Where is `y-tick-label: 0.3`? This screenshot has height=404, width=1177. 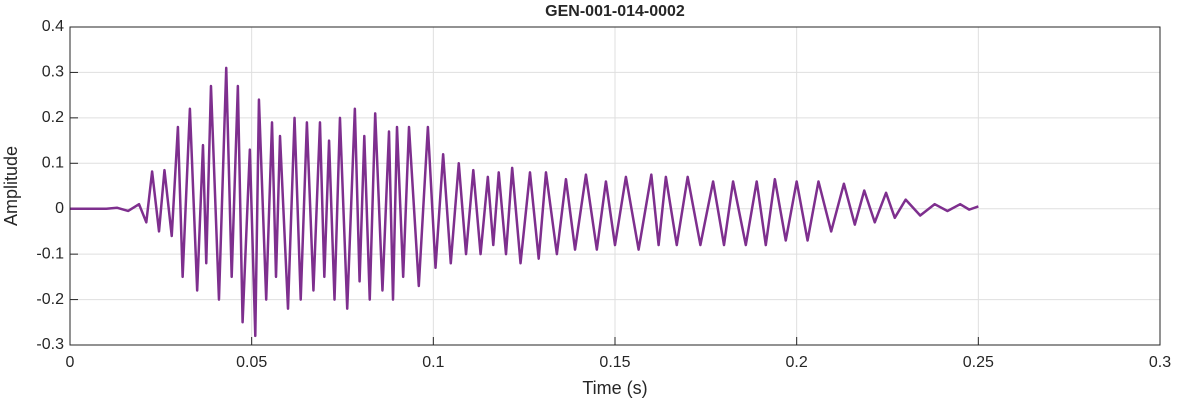 y-tick-label: 0.3 is located at coordinates (53, 72).